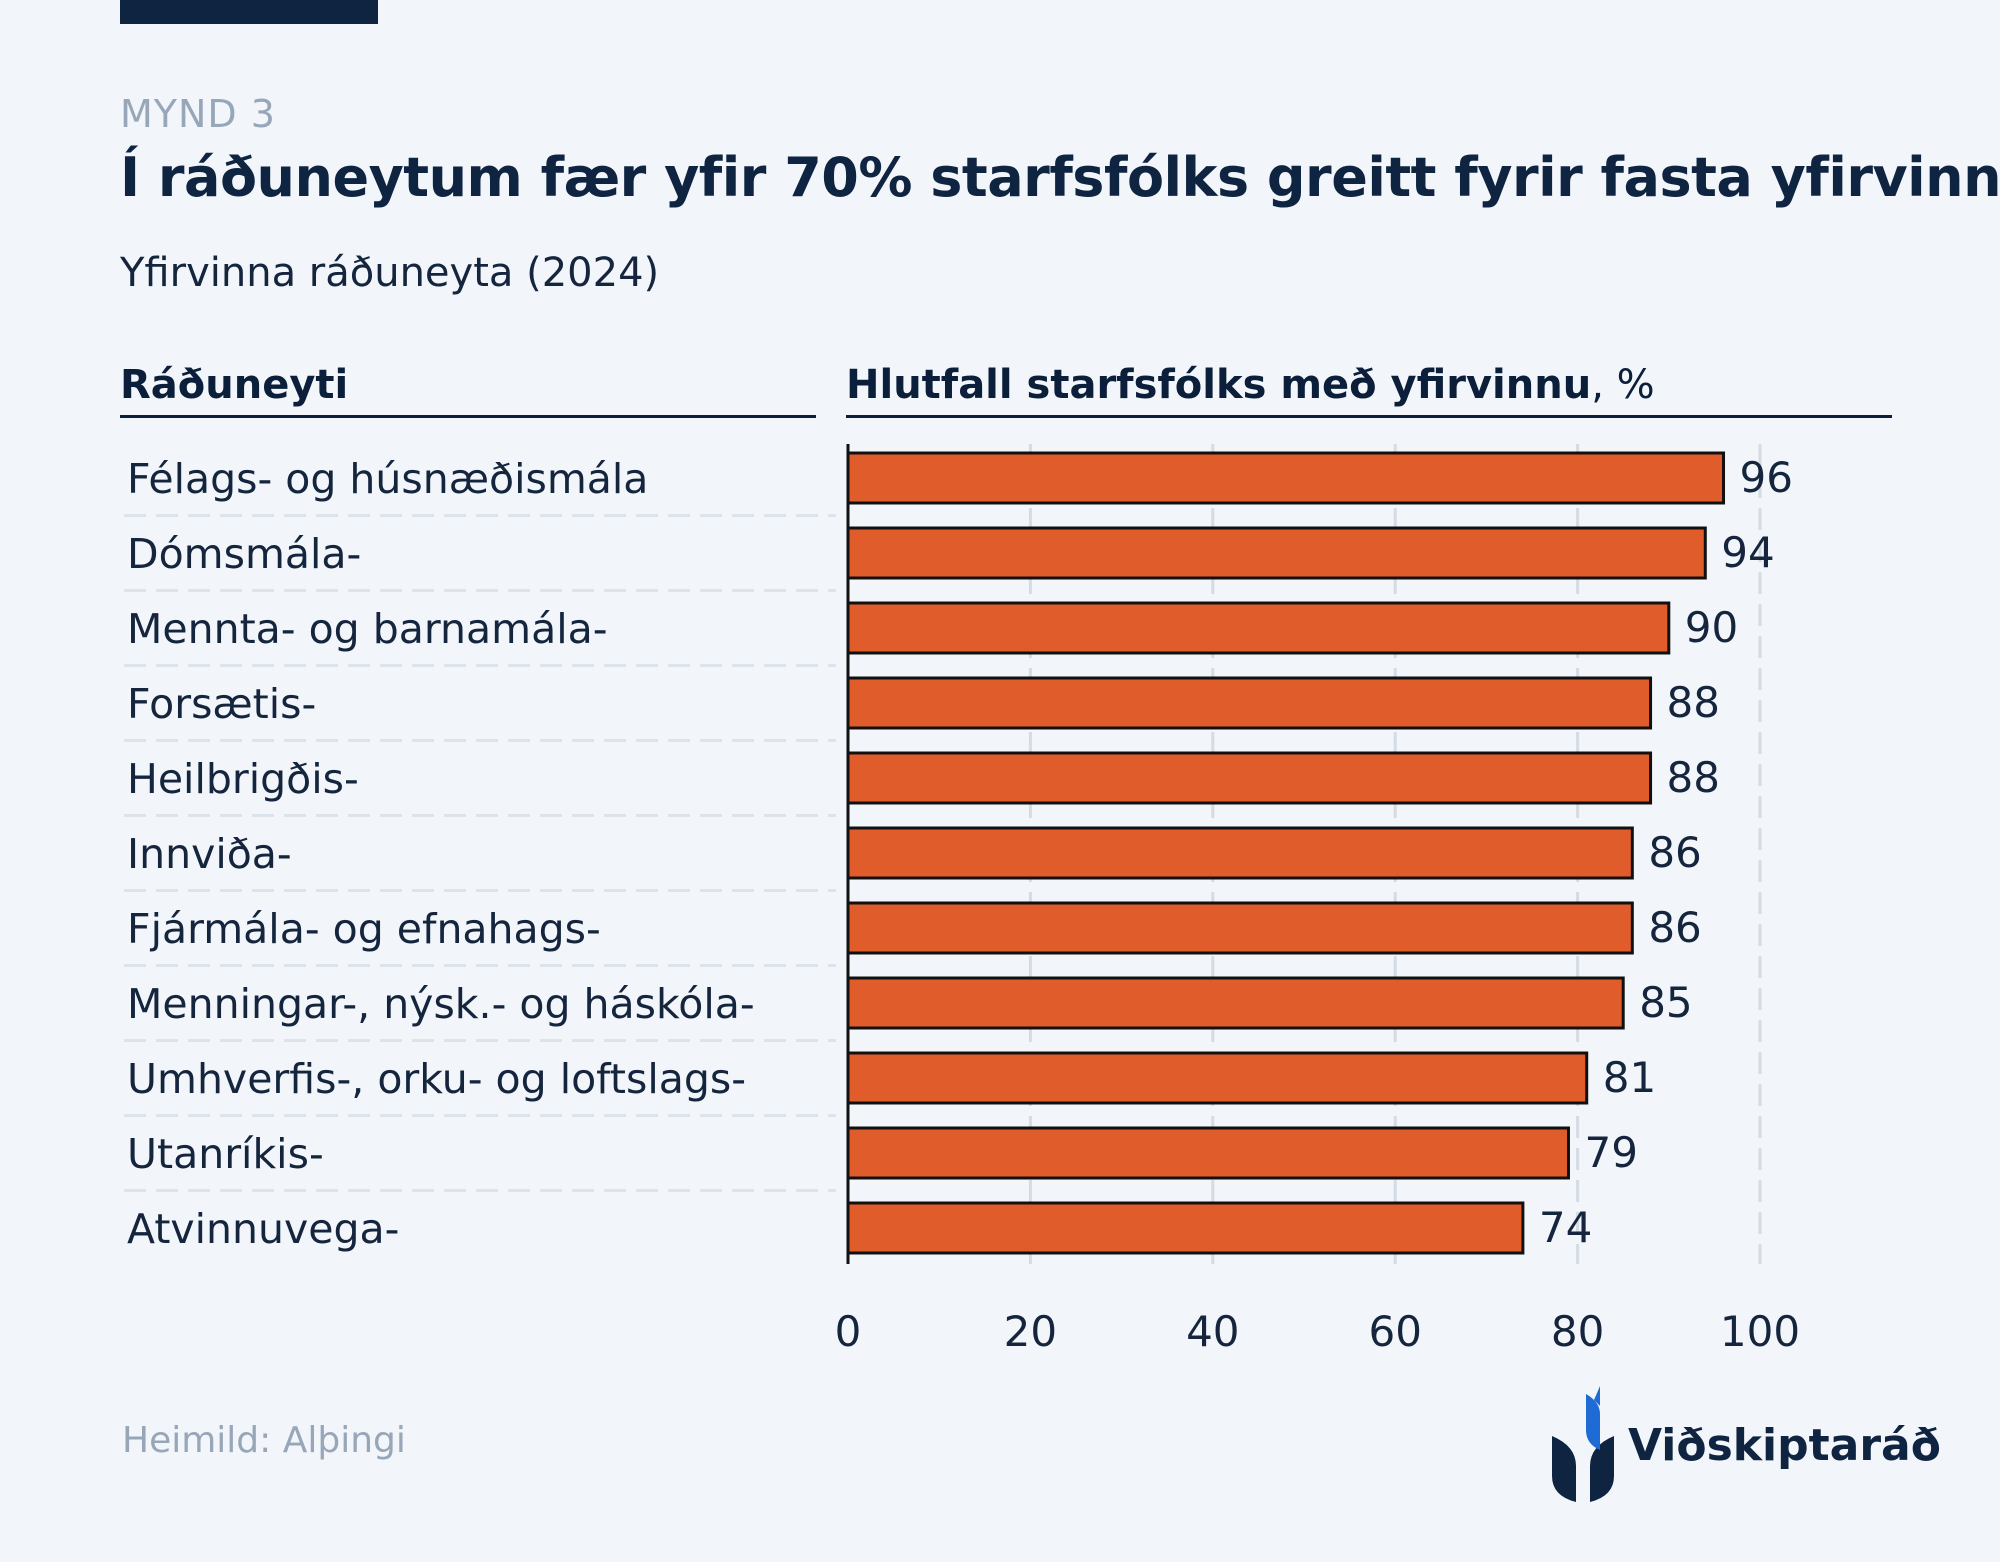  I want to click on bar-value-label: 74, so click(1565, 1227).